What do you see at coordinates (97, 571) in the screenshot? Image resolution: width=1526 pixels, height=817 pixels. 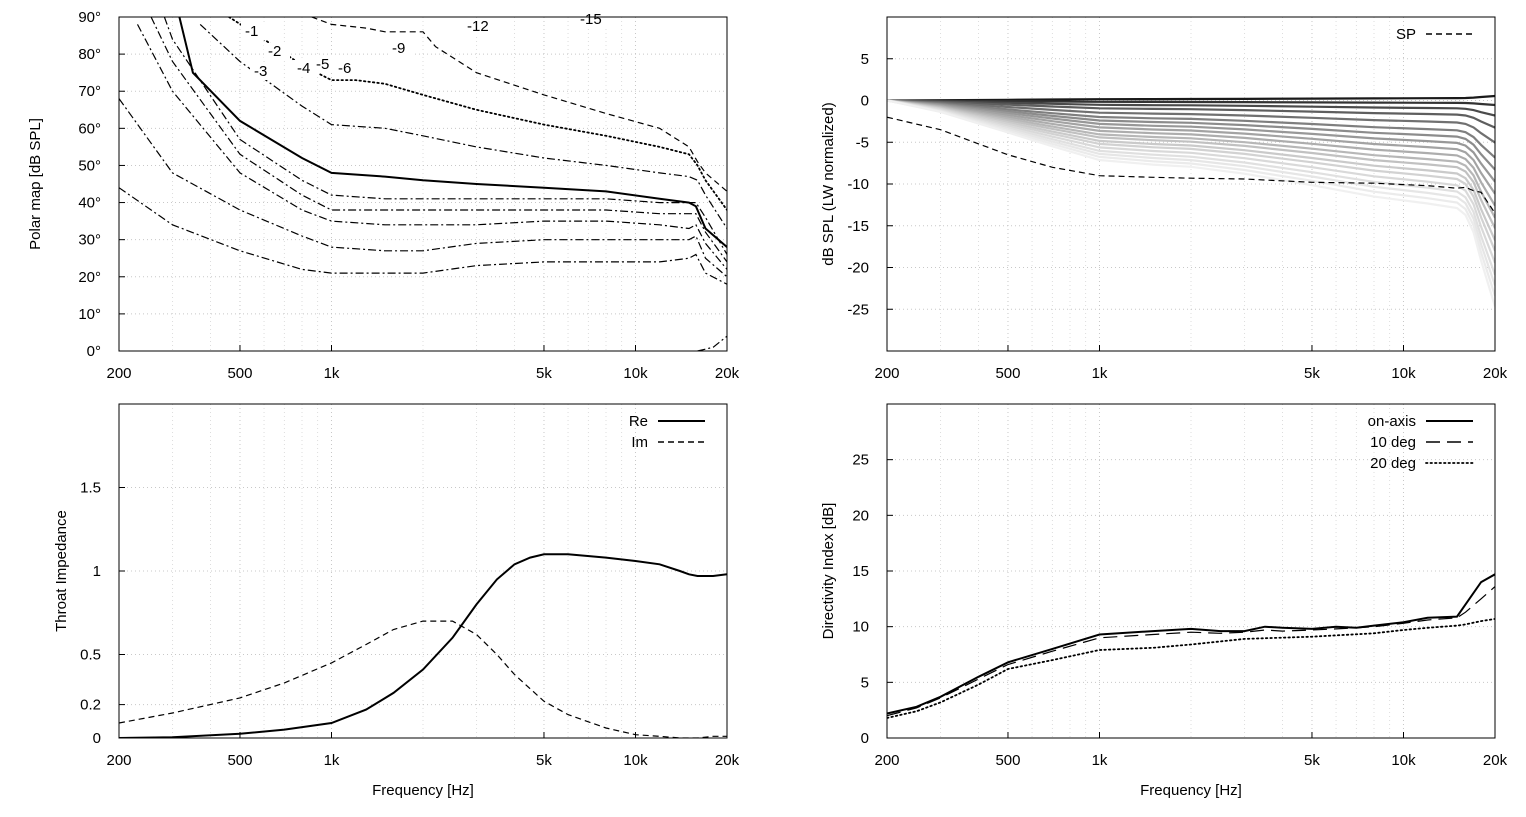 I see `y-tick-label: 1` at bounding box center [97, 571].